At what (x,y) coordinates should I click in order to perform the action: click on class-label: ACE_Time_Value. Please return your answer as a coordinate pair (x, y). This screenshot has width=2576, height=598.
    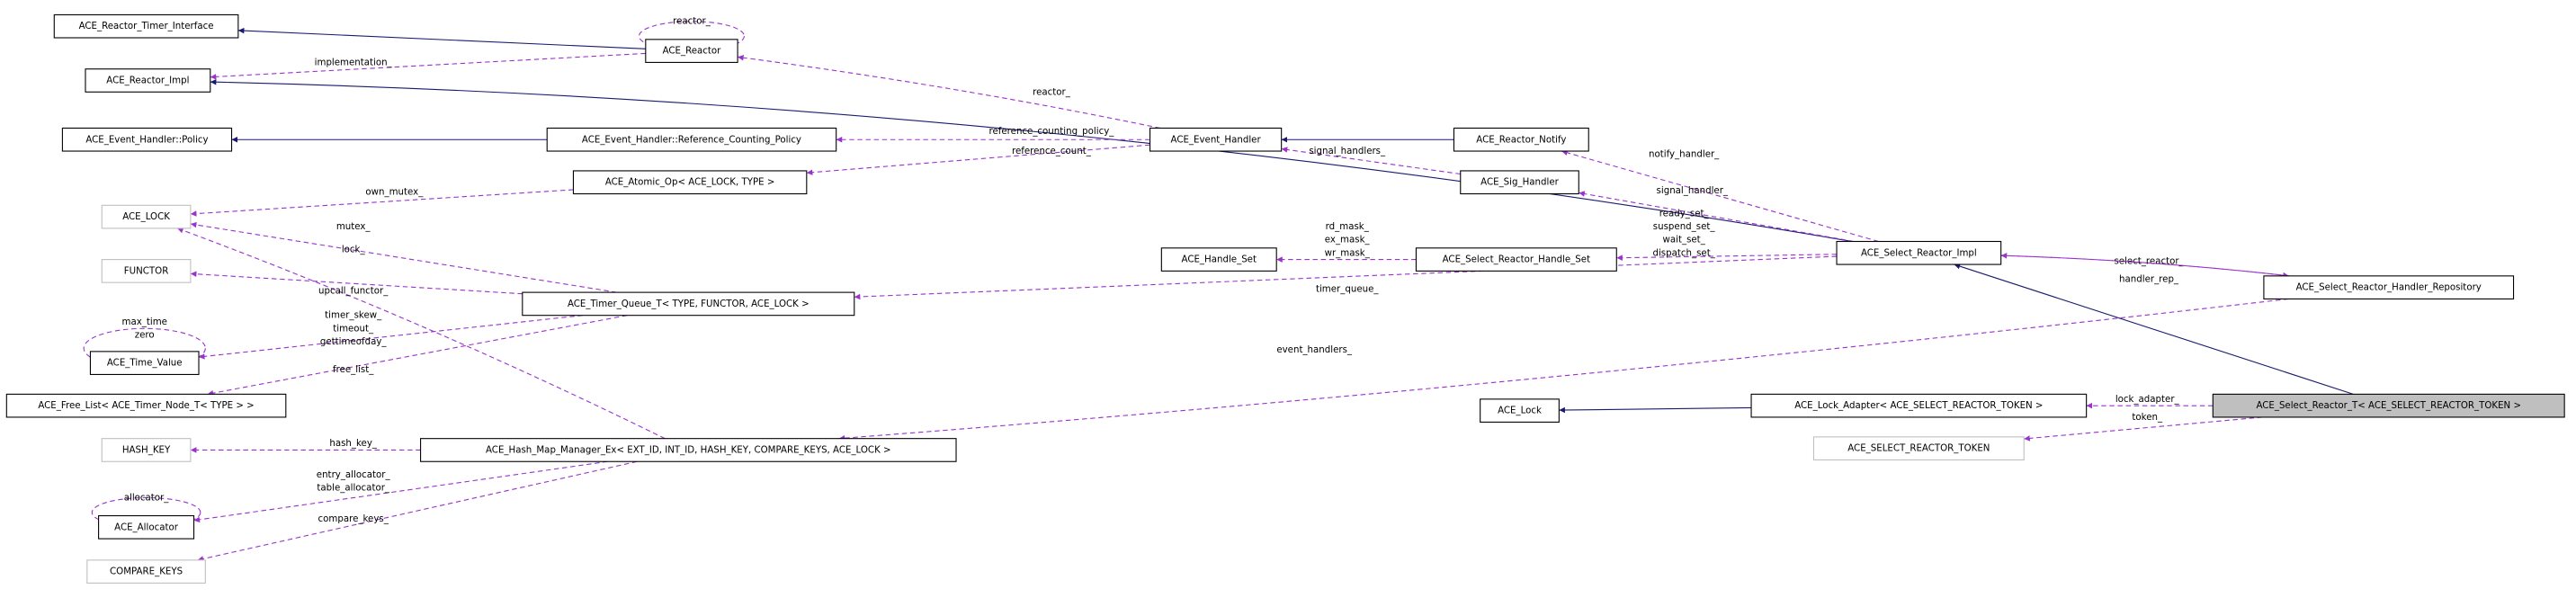
    Looking at the image, I should click on (145, 364).